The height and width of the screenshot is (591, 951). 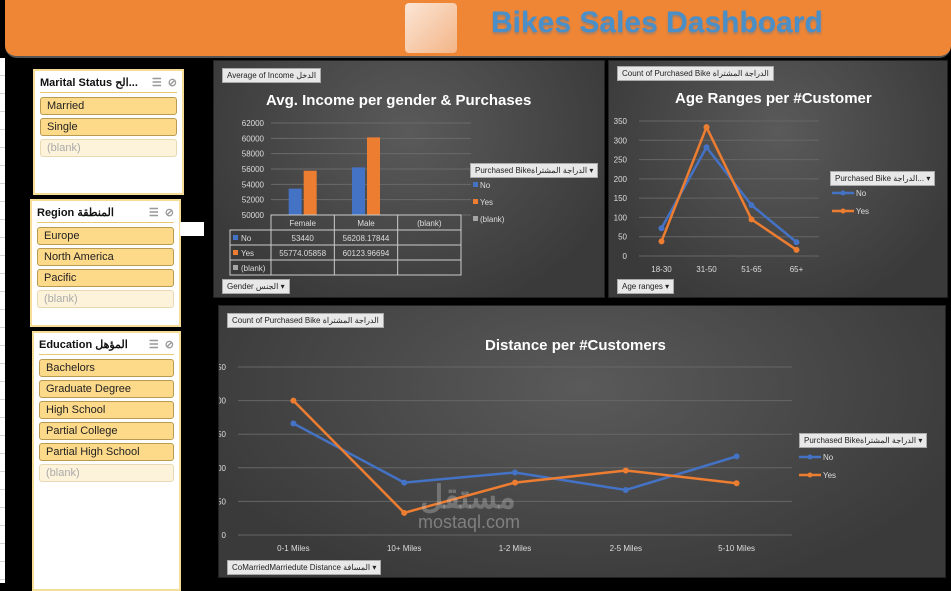 What do you see at coordinates (657, 22) in the screenshot?
I see `dashboard-title: Bikes Sales Dashboard` at bounding box center [657, 22].